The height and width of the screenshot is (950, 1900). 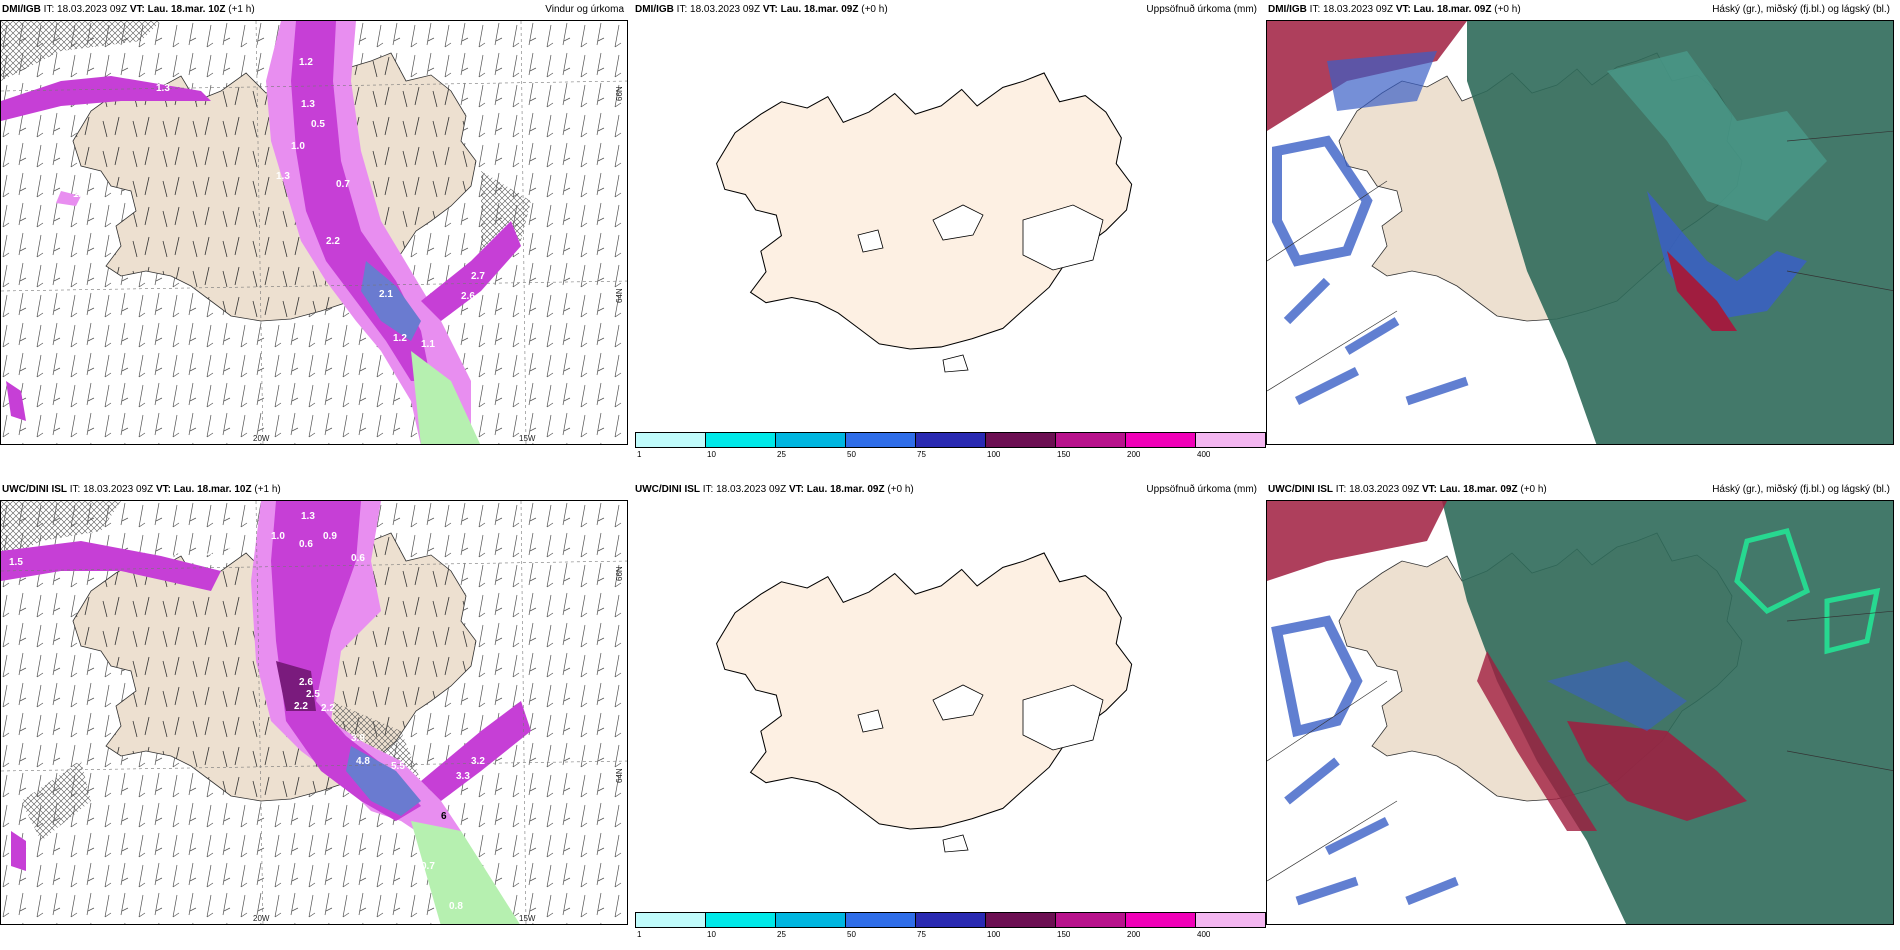 I want to click on precip-value: 6, so click(x=444, y=816).